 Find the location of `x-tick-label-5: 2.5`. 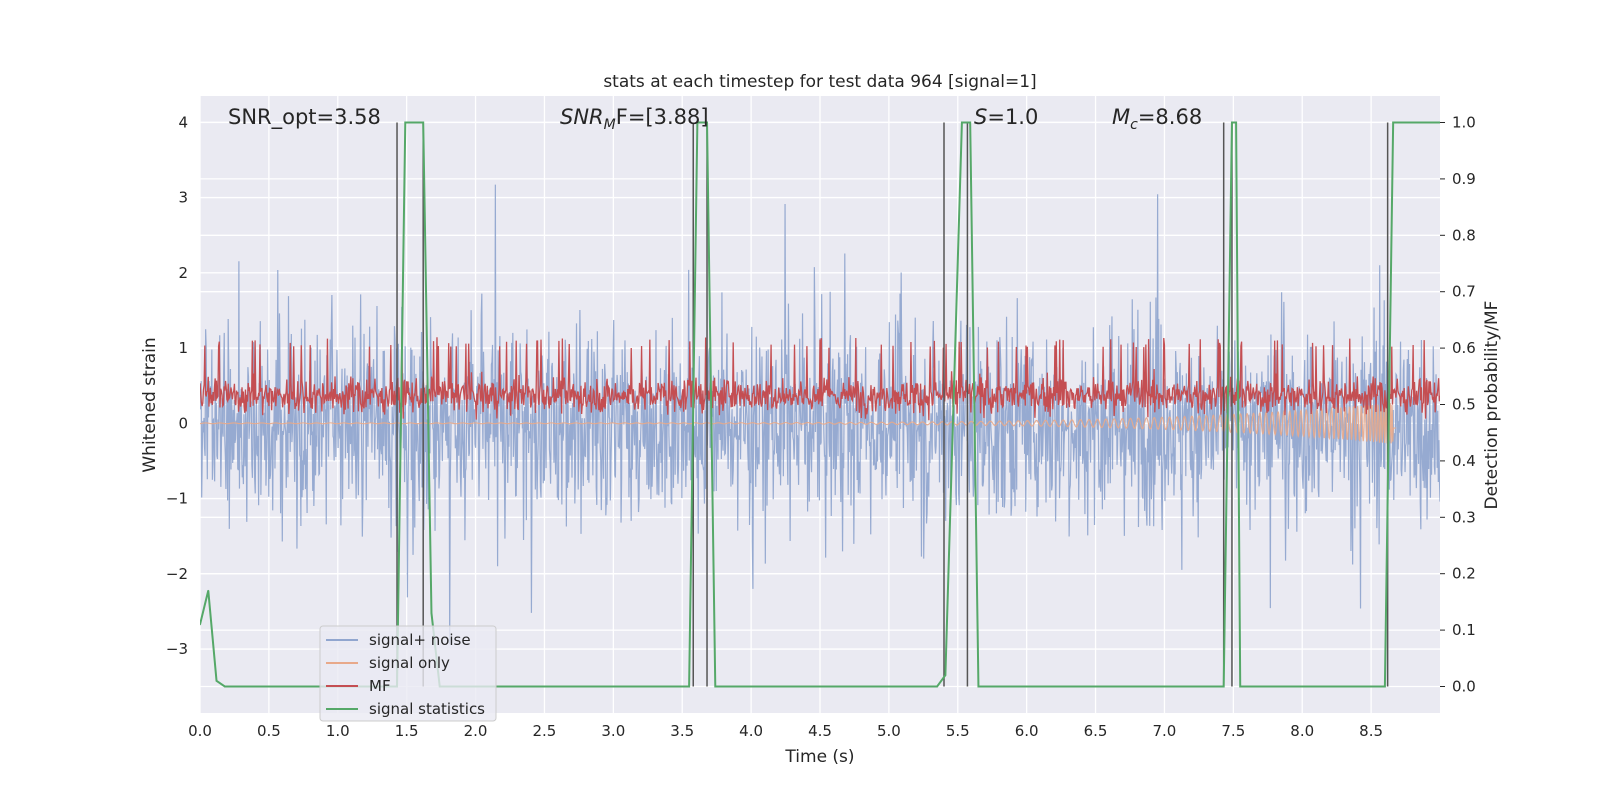

x-tick-label-5: 2.5 is located at coordinates (545, 731).